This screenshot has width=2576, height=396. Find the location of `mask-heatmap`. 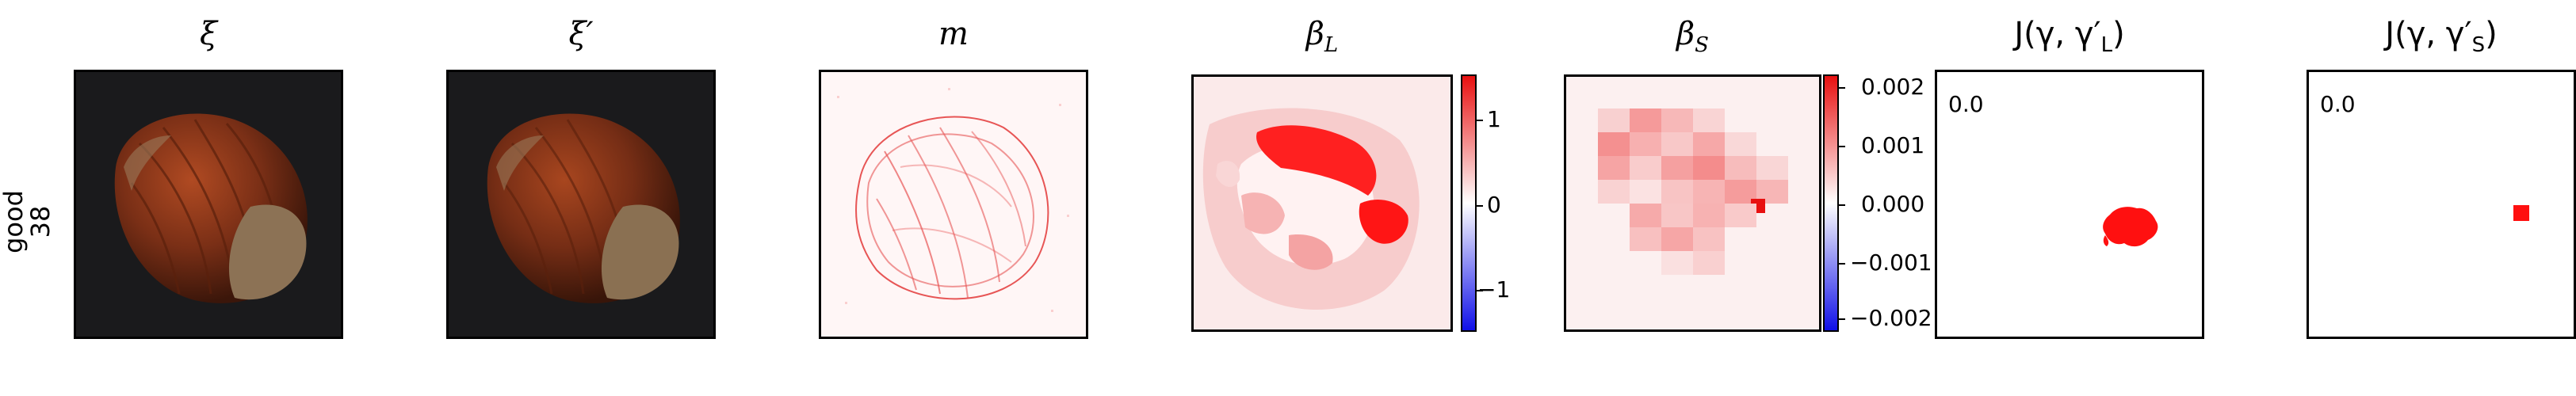

mask-heatmap is located at coordinates (953, 200).